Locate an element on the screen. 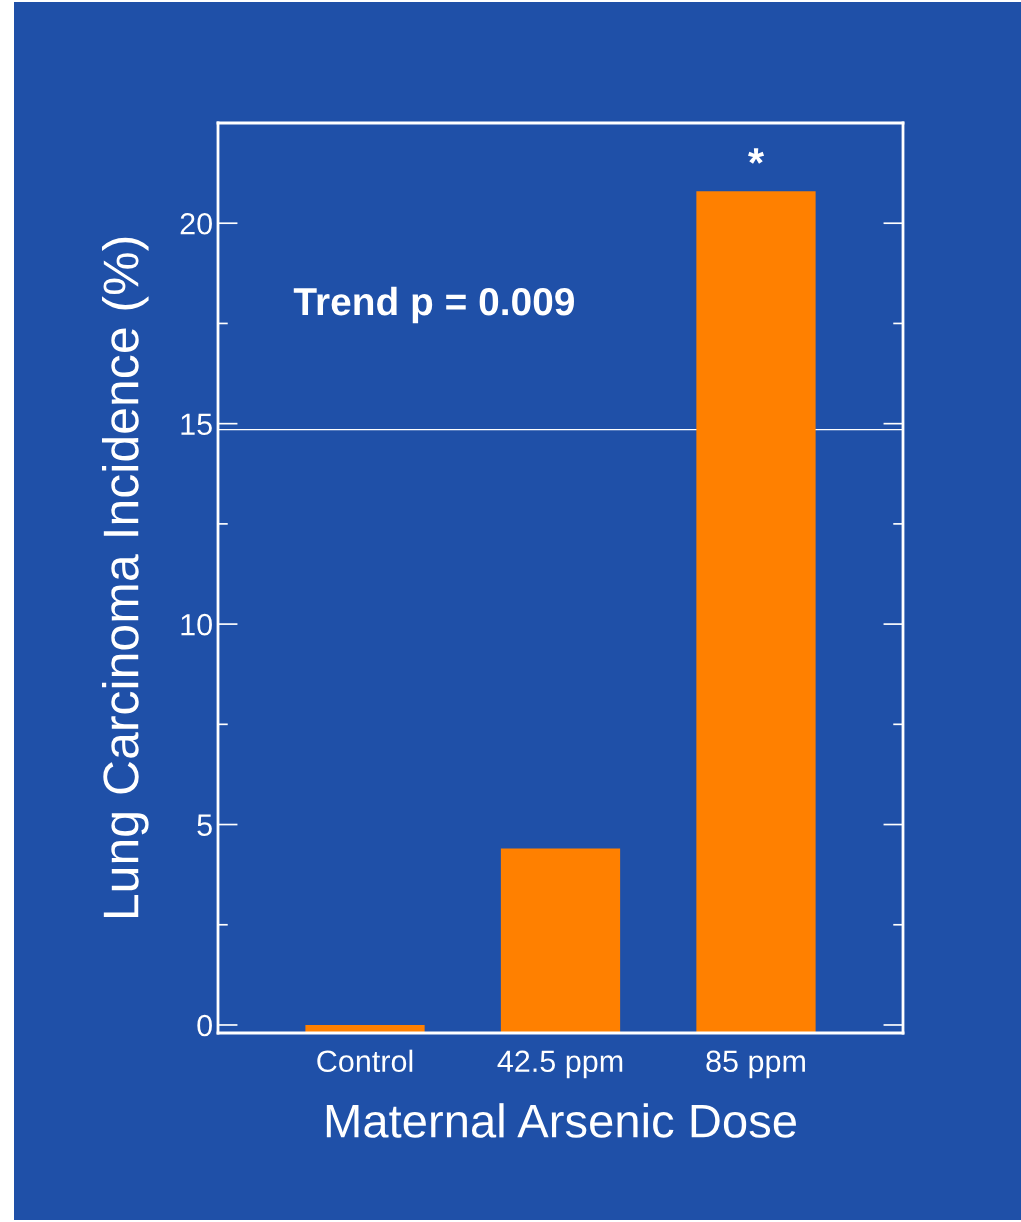 This screenshot has width=1021, height=1222. y-tick-label: 10 is located at coordinates (196, 624).